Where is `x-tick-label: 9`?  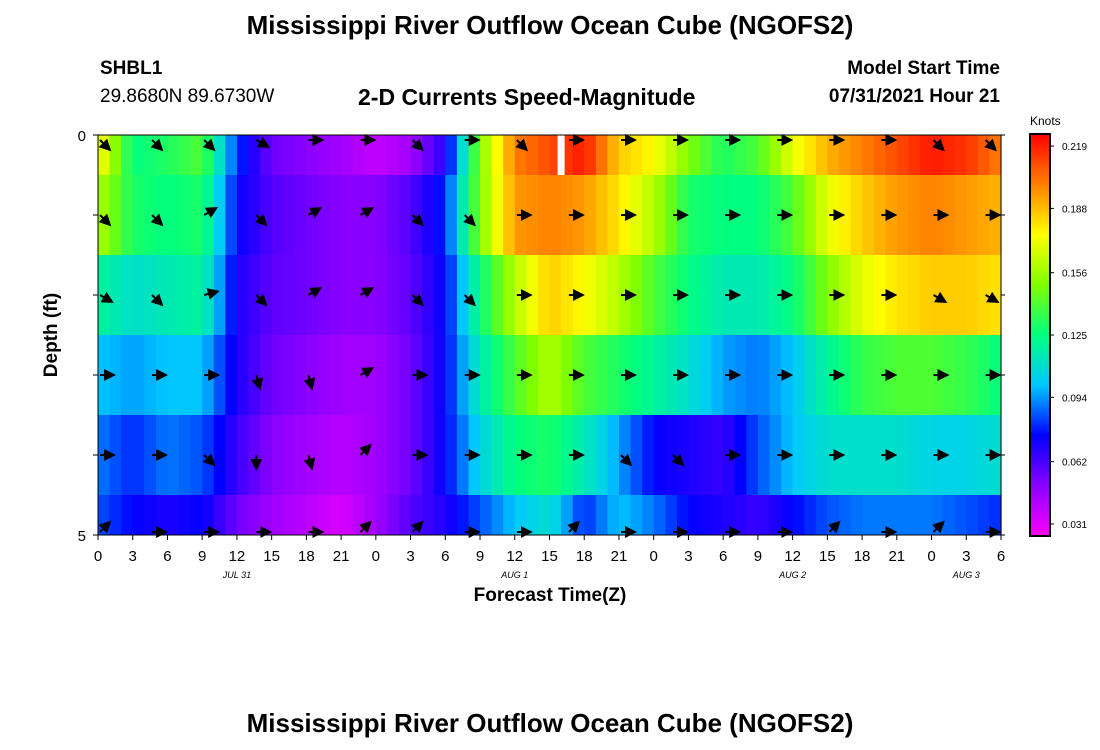 x-tick-label: 9 is located at coordinates (480, 556).